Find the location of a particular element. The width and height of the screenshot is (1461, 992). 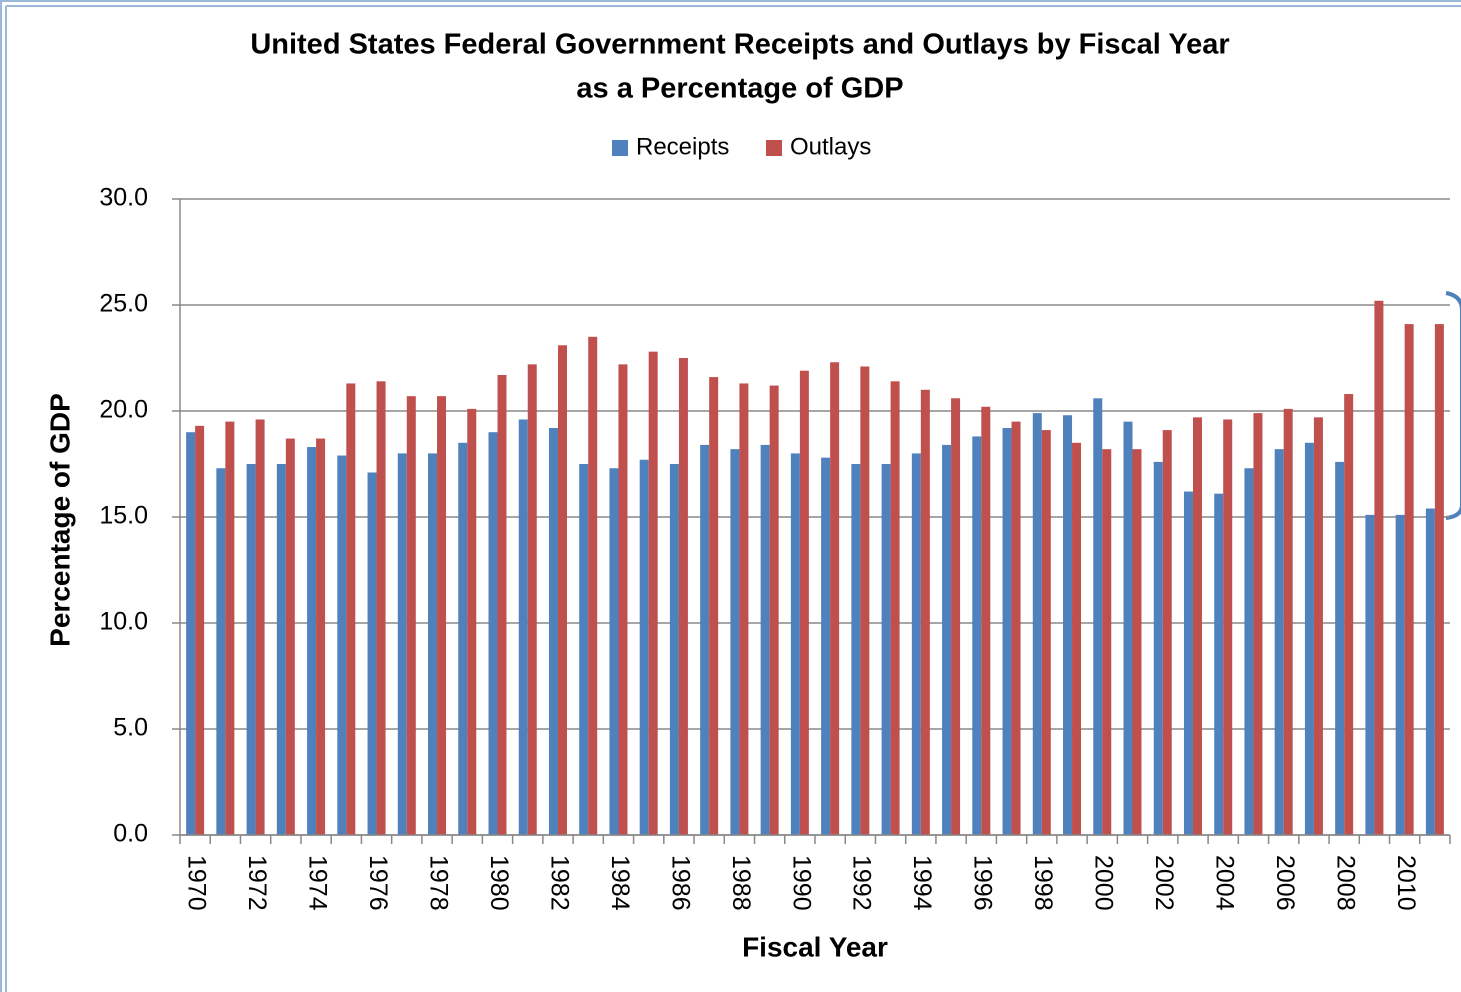

x-tick-label: 1974 is located at coordinates (317, 883).